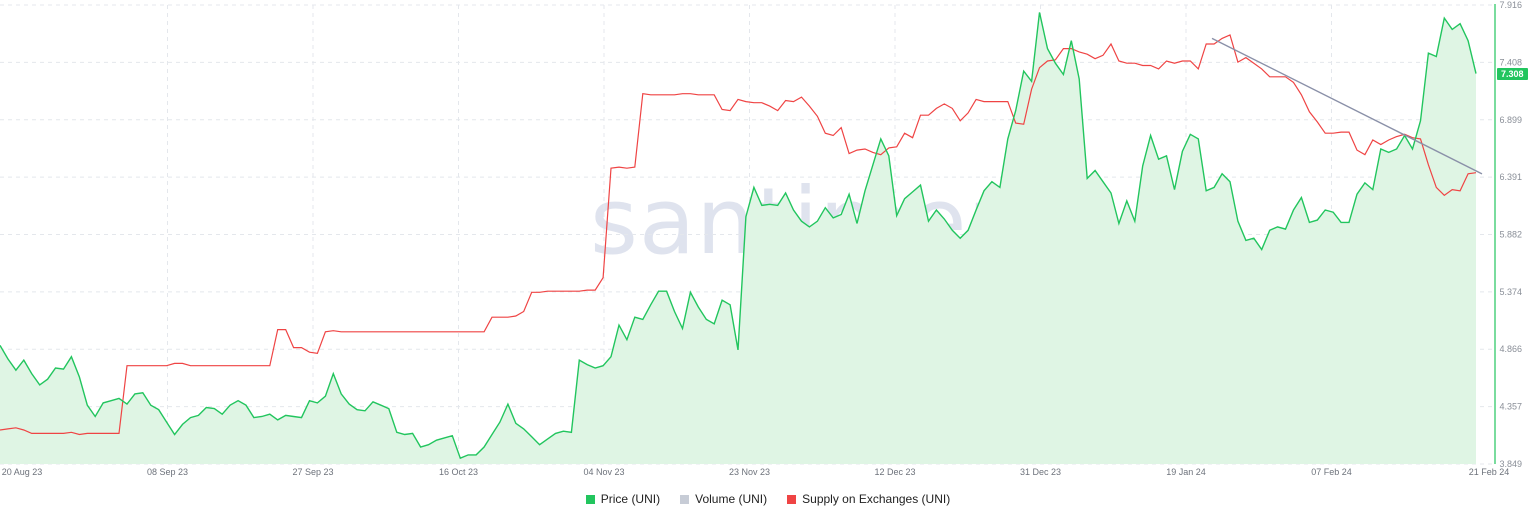  Describe the element at coordinates (1512, 74) in the screenshot. I see `last-price-badge: 7.308` at that location.